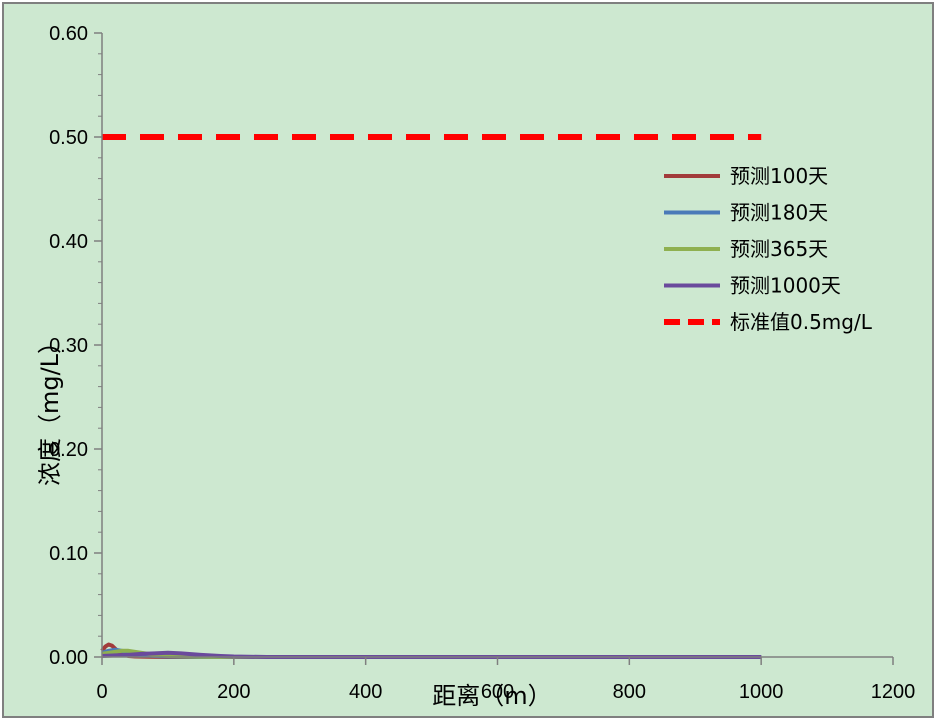  Describe the element at coordinates (68, 34) in the screenshot. I see `y-tick-label: 0.60` at that location.